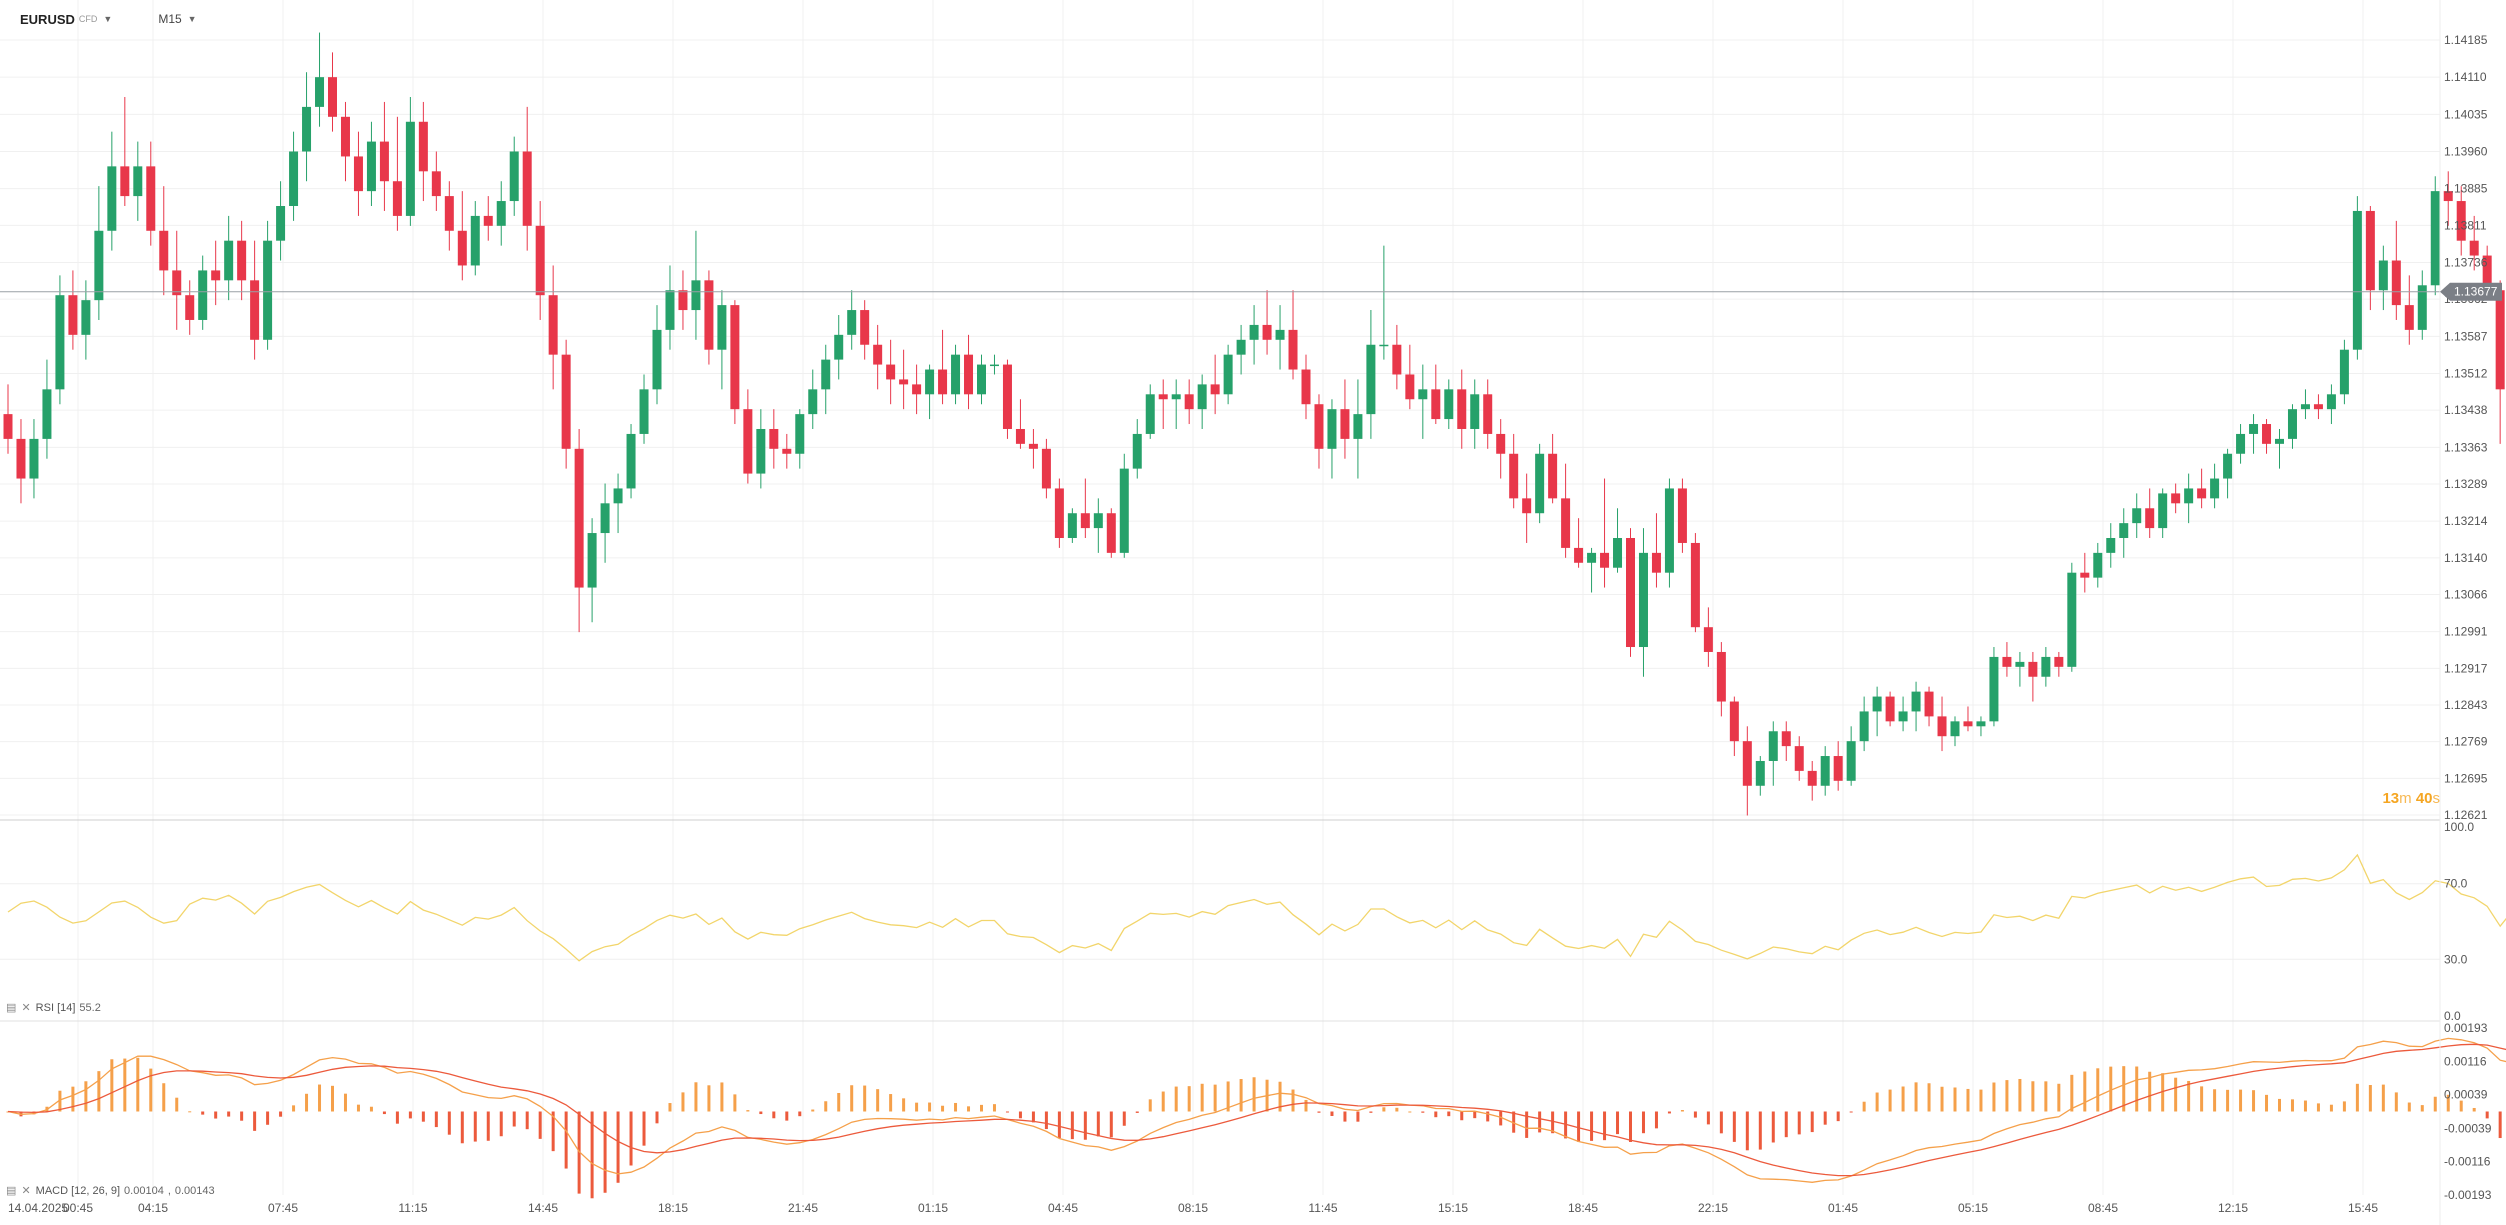  I want to click on time-axis-tick: 05:15, so click(1973, 1208).